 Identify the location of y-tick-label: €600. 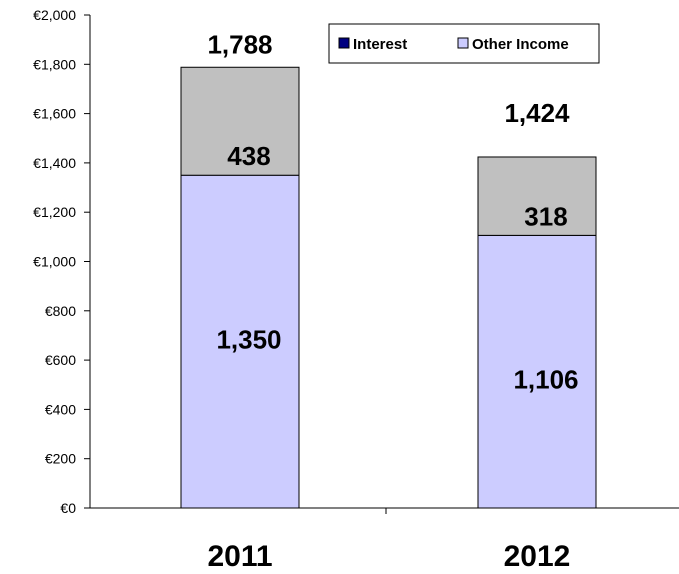
(60, 360).